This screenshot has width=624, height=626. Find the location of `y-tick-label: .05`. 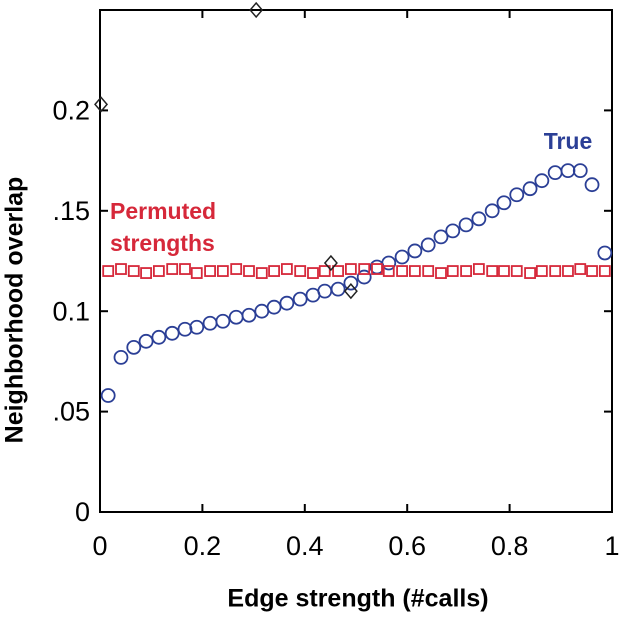

y-tick-label: .05 is located at coordinates (71, 412).